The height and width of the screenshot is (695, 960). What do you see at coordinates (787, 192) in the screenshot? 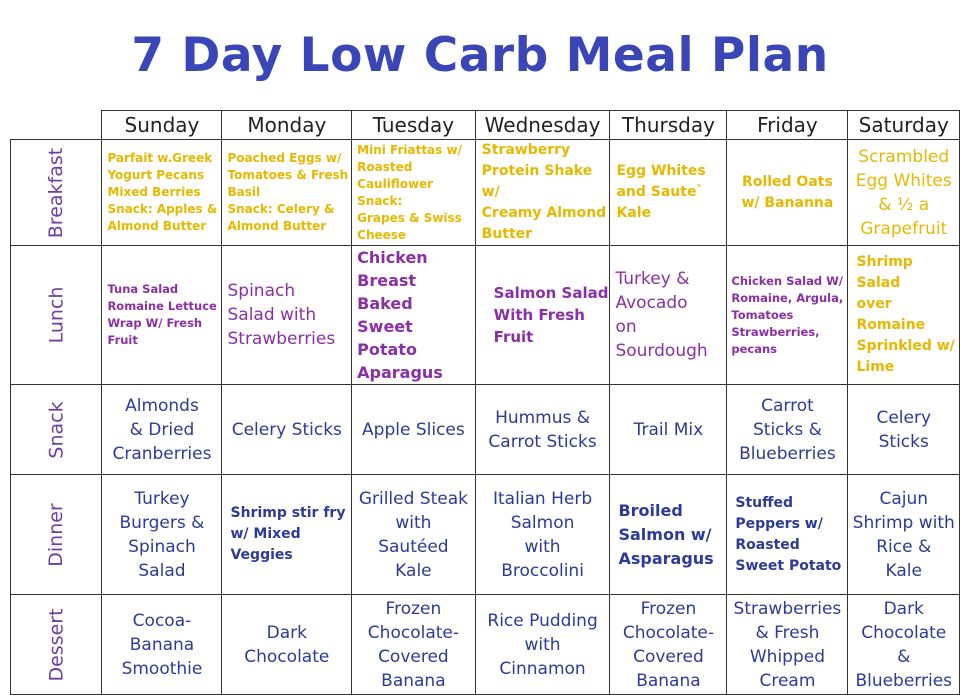
I see `breakfast-friday: Rolled Oats w/ Bananna` at bounding box center [787, 192].